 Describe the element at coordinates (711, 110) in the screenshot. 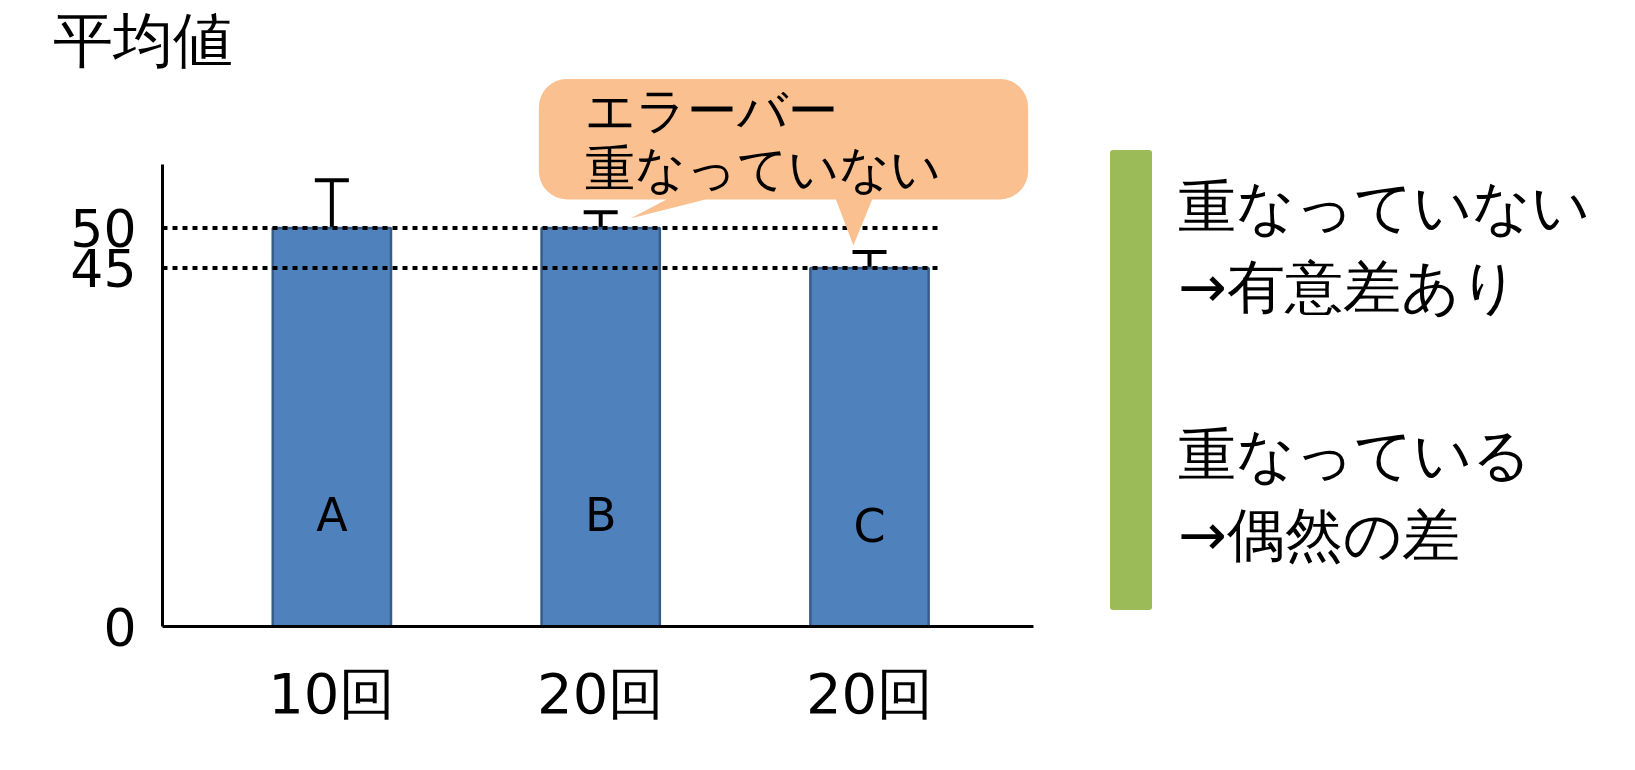

I see `text: エラーバー` at that location.